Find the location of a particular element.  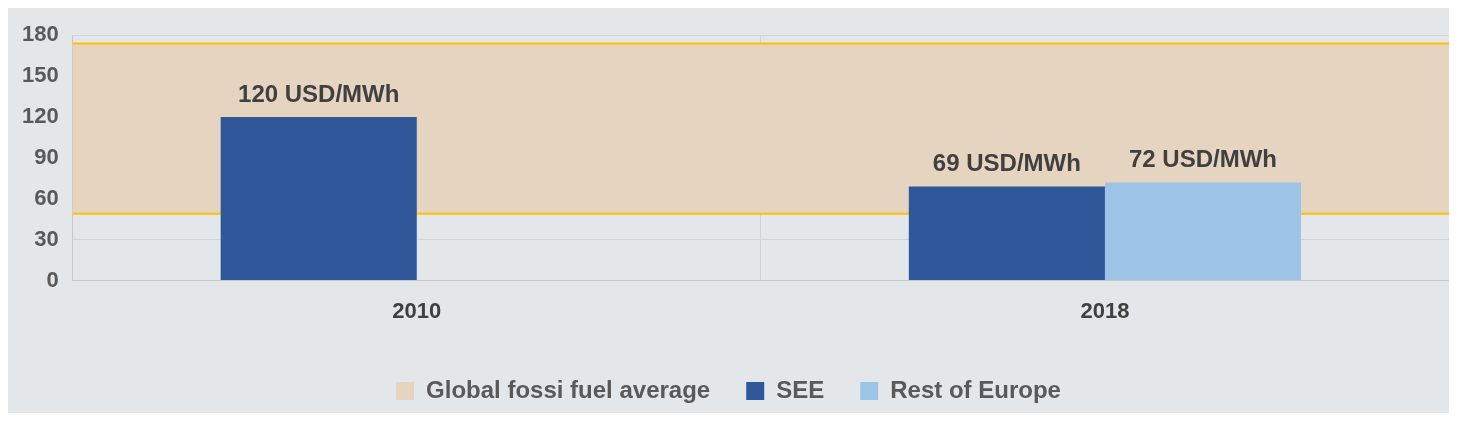

y-tick-label: 90 is located at coordinates (46, 156).